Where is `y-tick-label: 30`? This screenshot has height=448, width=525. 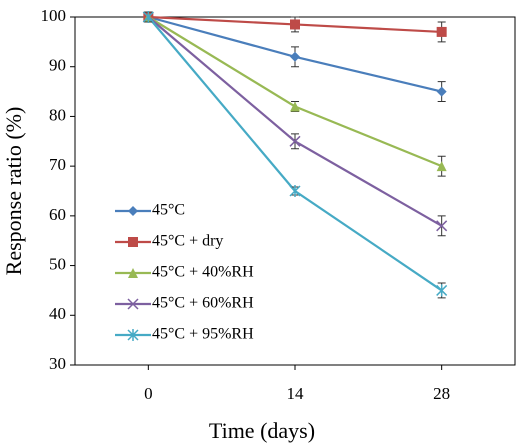
y-tick-label: 30 is located at coordinates (57, 363).